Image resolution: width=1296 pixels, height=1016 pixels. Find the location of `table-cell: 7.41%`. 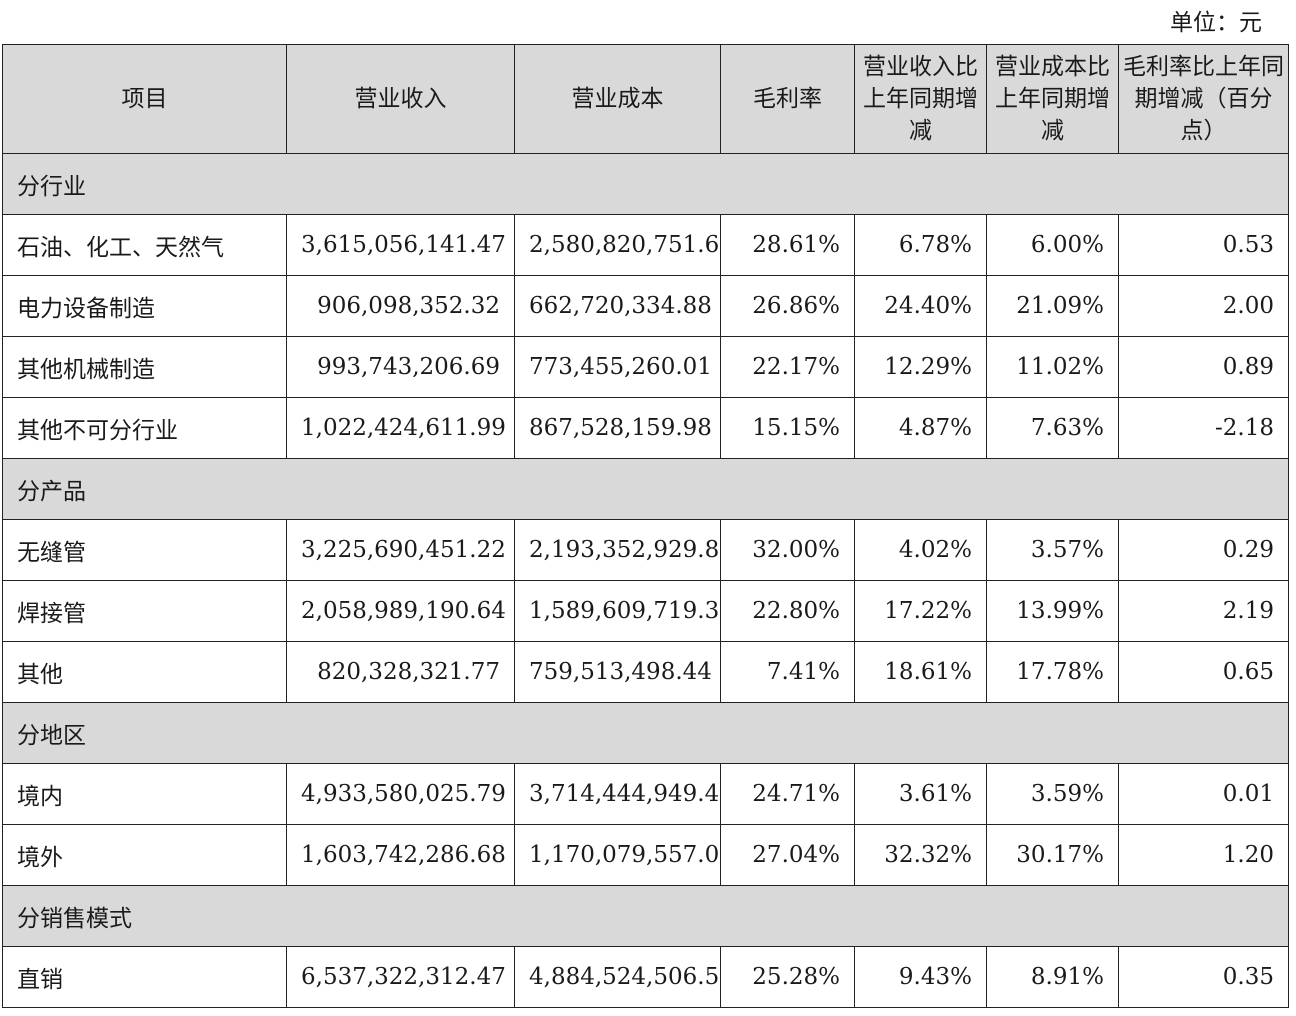

table-cell: 7.41% is located at coordinates (787, 672).